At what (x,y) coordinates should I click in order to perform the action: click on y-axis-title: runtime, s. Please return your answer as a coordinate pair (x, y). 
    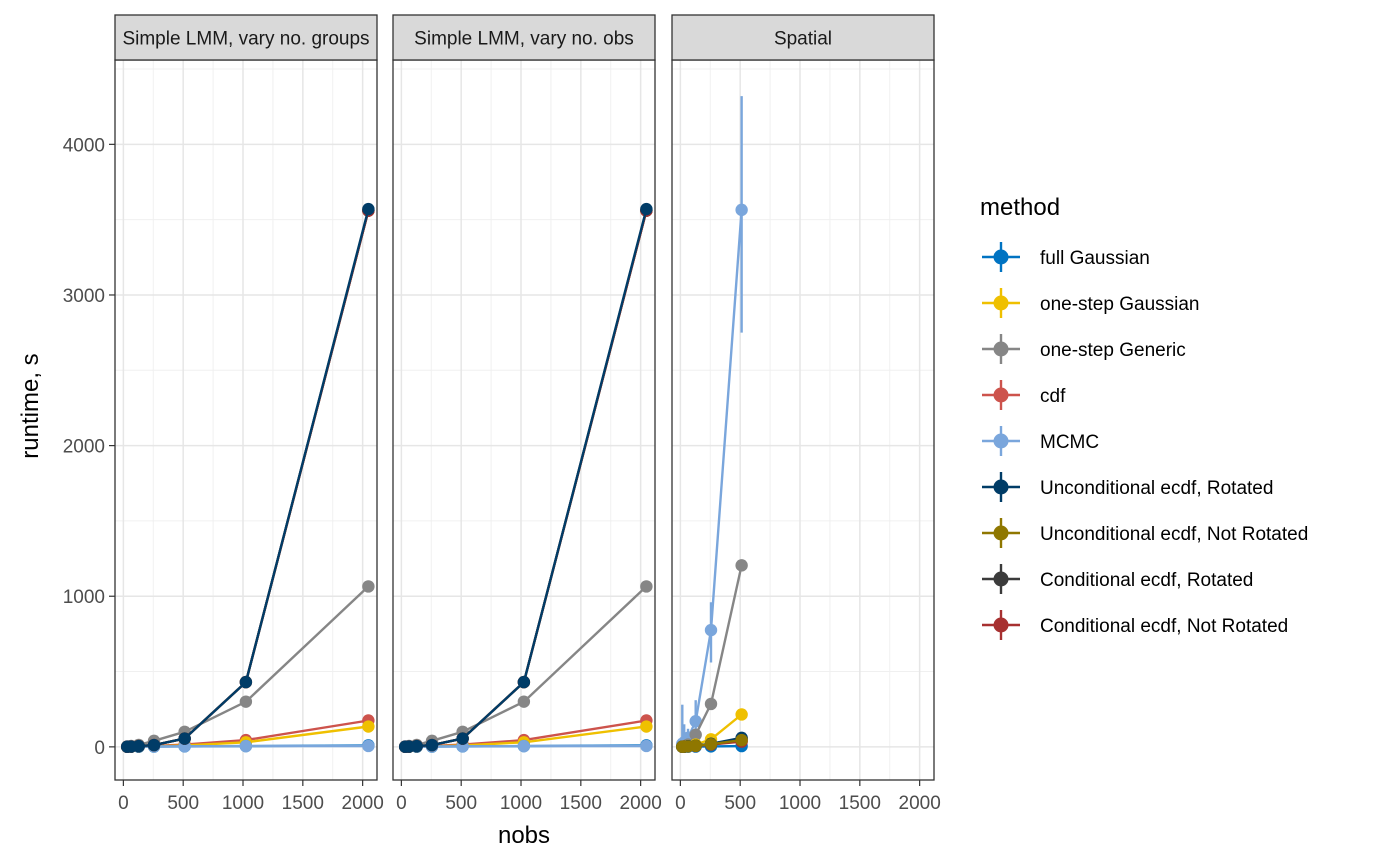
    Looking at the image, I should click on (30, 405).